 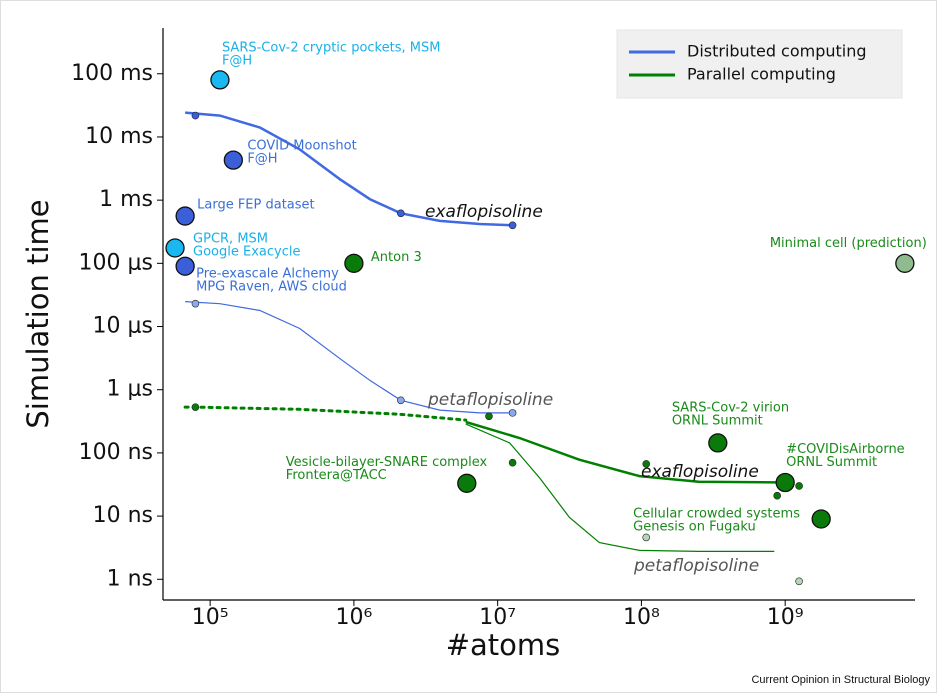 I want to click on point-label: GPCR, MSM, so click(x=230, y=238).